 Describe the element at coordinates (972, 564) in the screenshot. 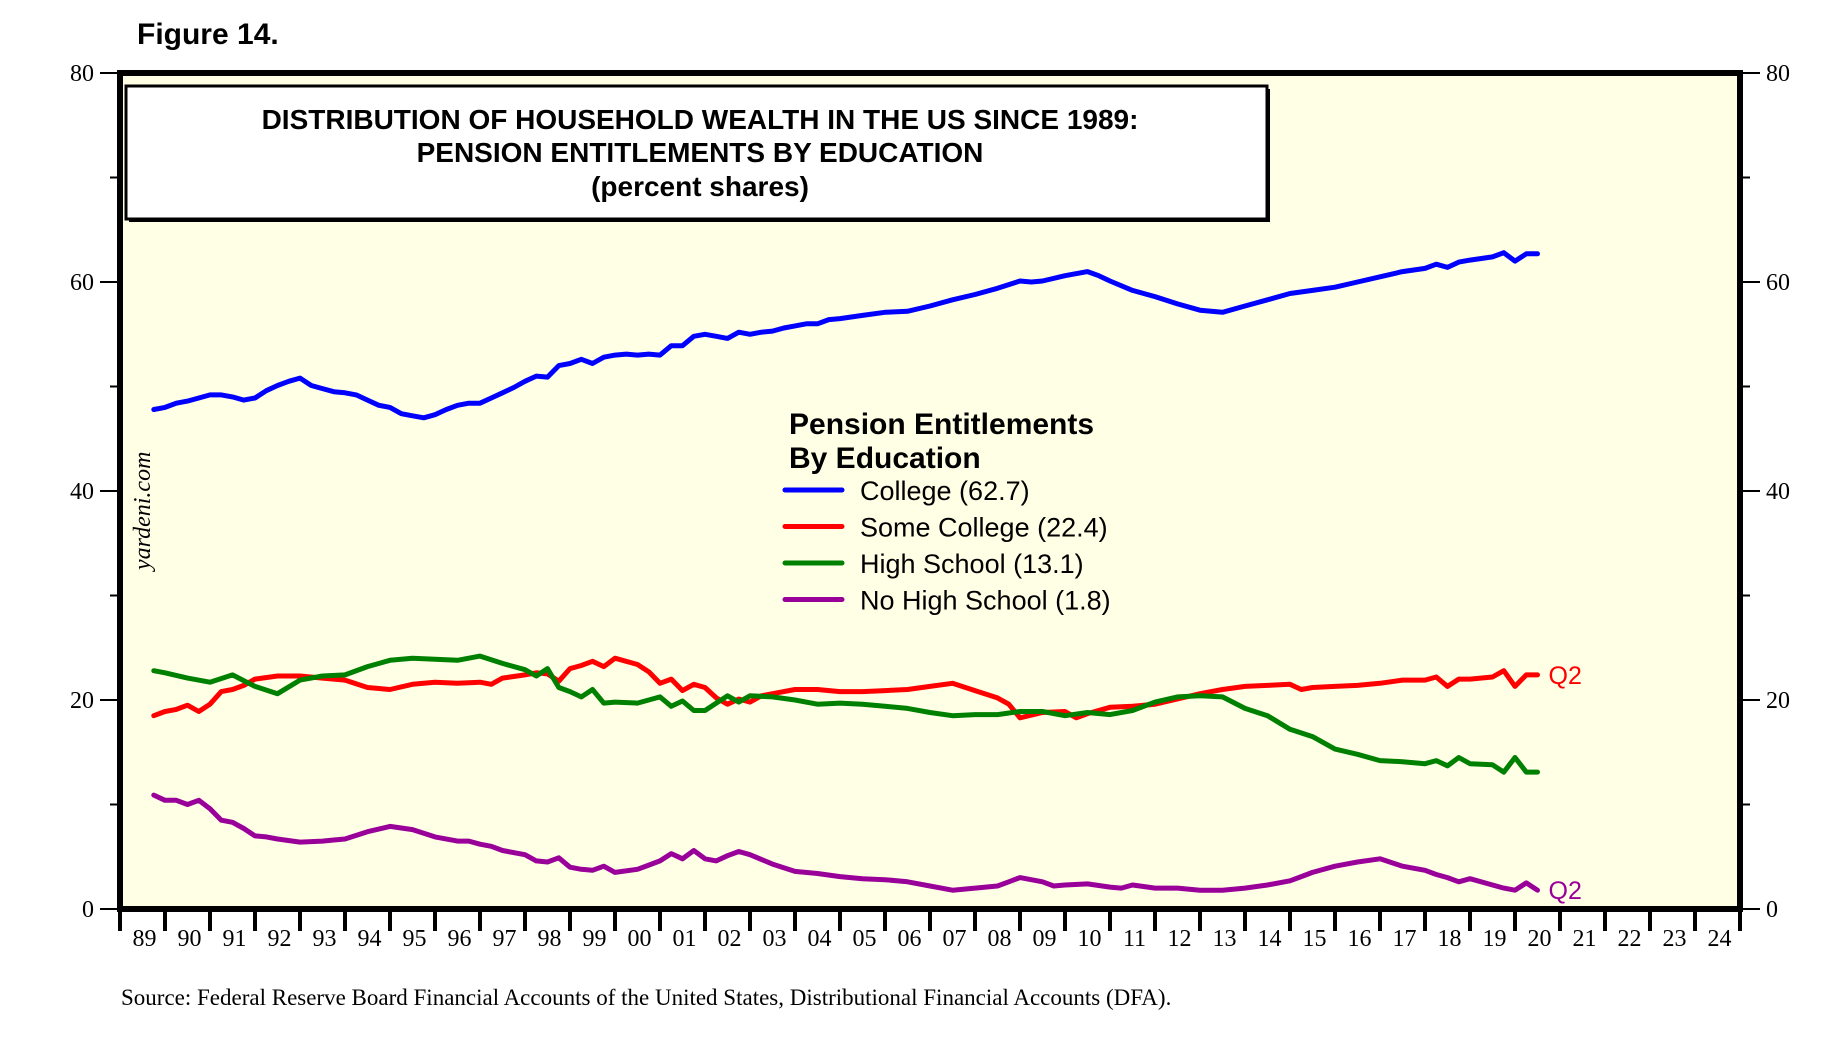

I see `legend-label: High School (13.1)` at that location.